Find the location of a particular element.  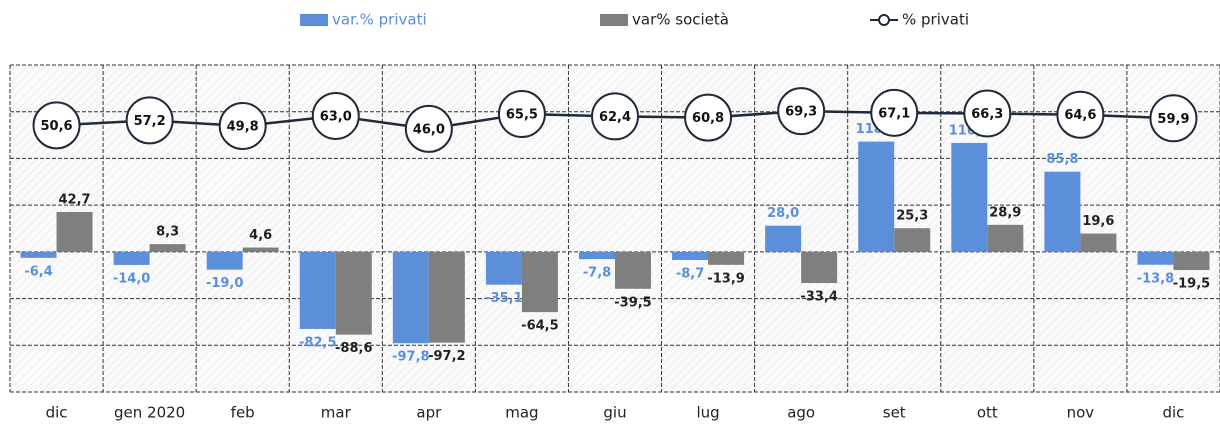

x-tick-label: ott is located at coordinates (987, 413).